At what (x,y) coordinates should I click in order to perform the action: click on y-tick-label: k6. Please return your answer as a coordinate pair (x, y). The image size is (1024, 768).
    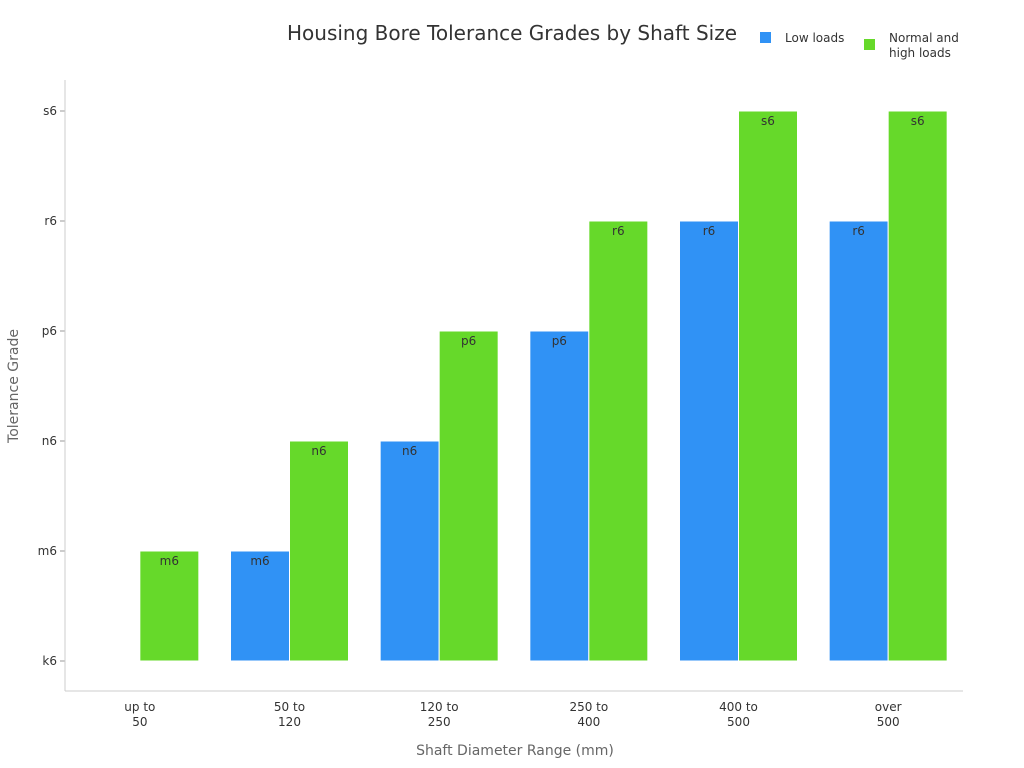
    Looking at the image, I should click on (49, 661).